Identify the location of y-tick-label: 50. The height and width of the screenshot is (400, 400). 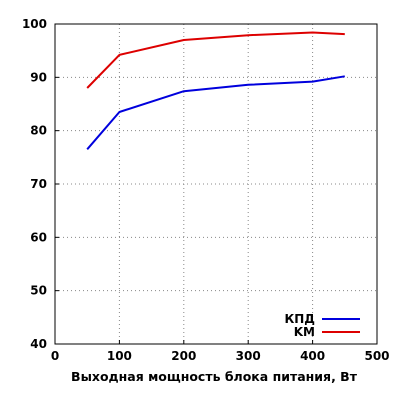
(38, 291).